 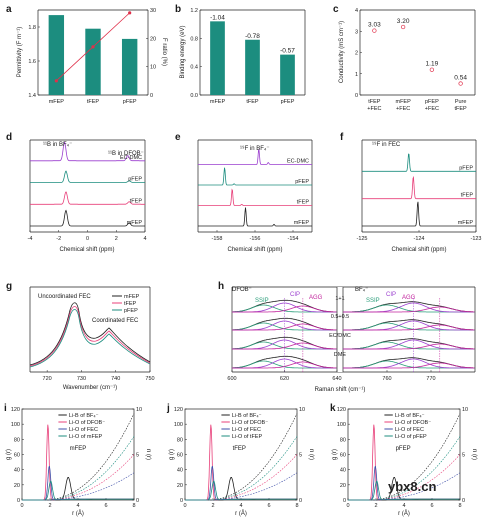 I want to click on panel-label-b: b, so click(x=178, y=9).